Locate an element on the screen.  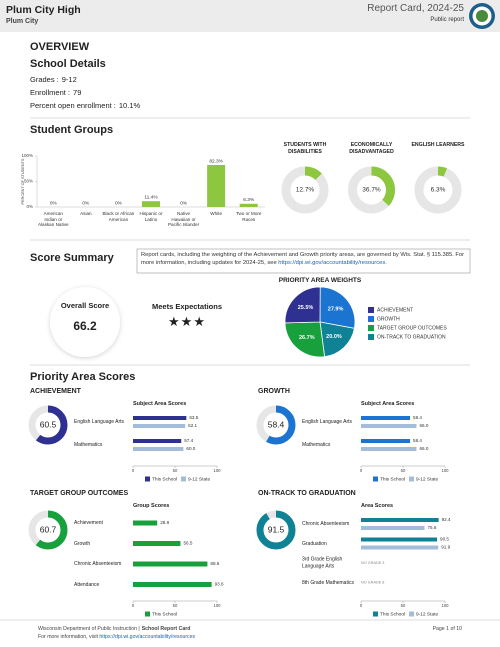
section-title: OVERVIEW is located at coordinates (60, 47).